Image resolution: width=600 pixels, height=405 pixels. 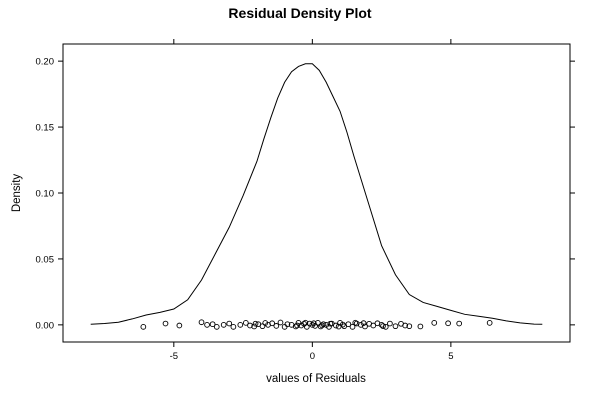 I want to click on x-axis-label: values of Residuals, so click(x=316, y=379).